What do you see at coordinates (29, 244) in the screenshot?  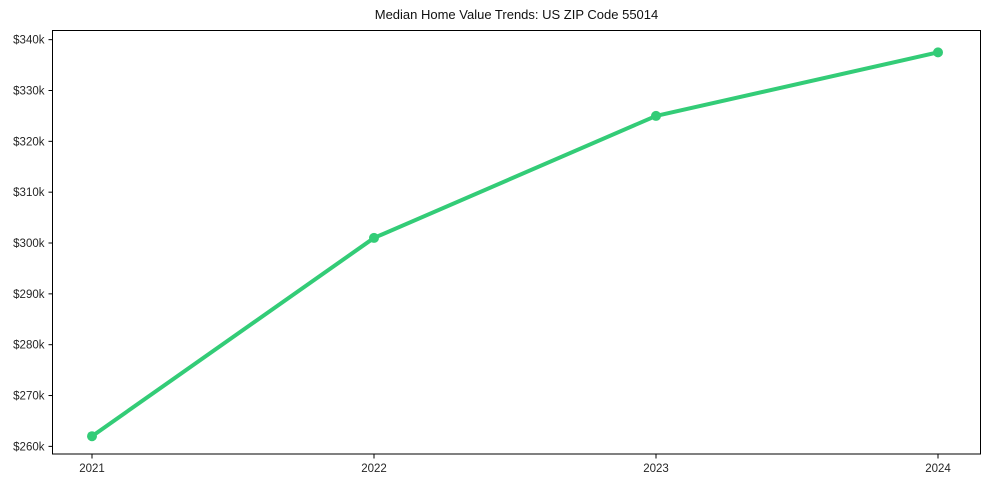 I see `y-axis-tick-label: $300k` at bounding box center [29, 244].